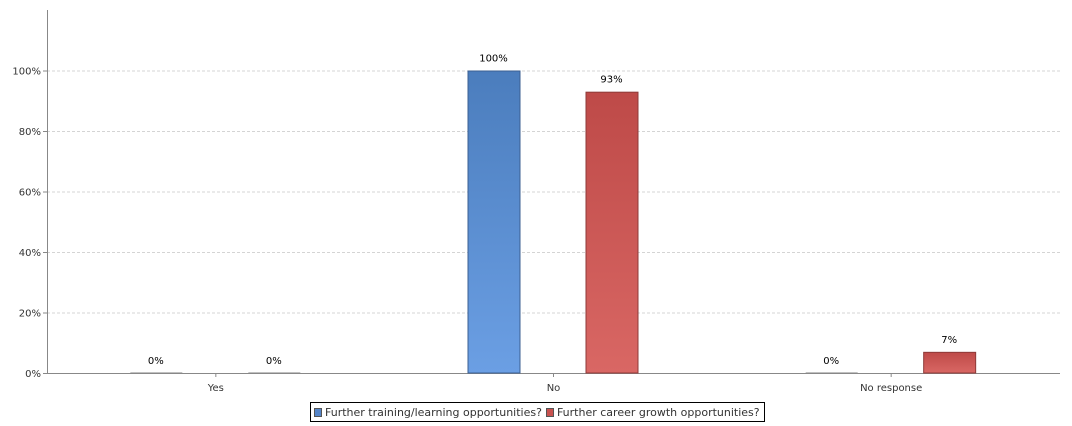 Image resolution: width=1072 pixels, height=426 pixels. I want to click on legend-label-series-2: Further career growth opportunities?, so click(658, 412).